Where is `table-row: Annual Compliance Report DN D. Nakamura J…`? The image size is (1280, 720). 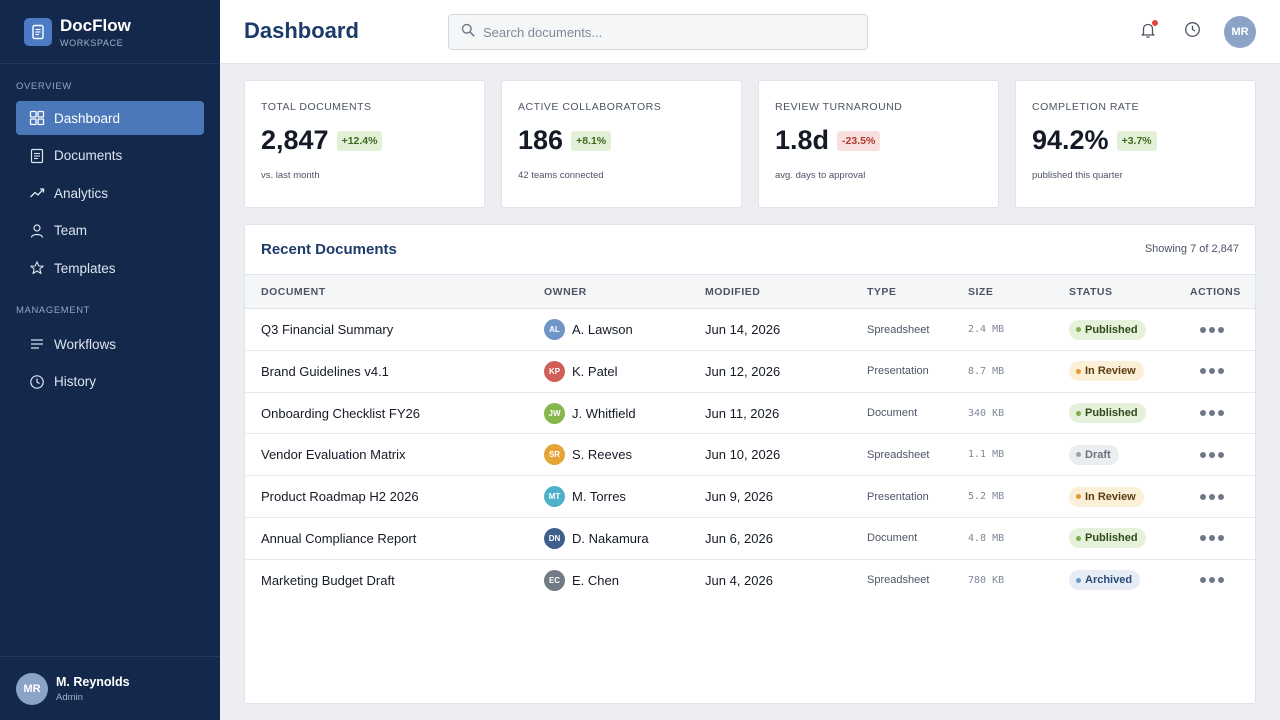
table-row: Annual Compliance Report DN D. Nakamura J… is located at coordinates (750, 539).